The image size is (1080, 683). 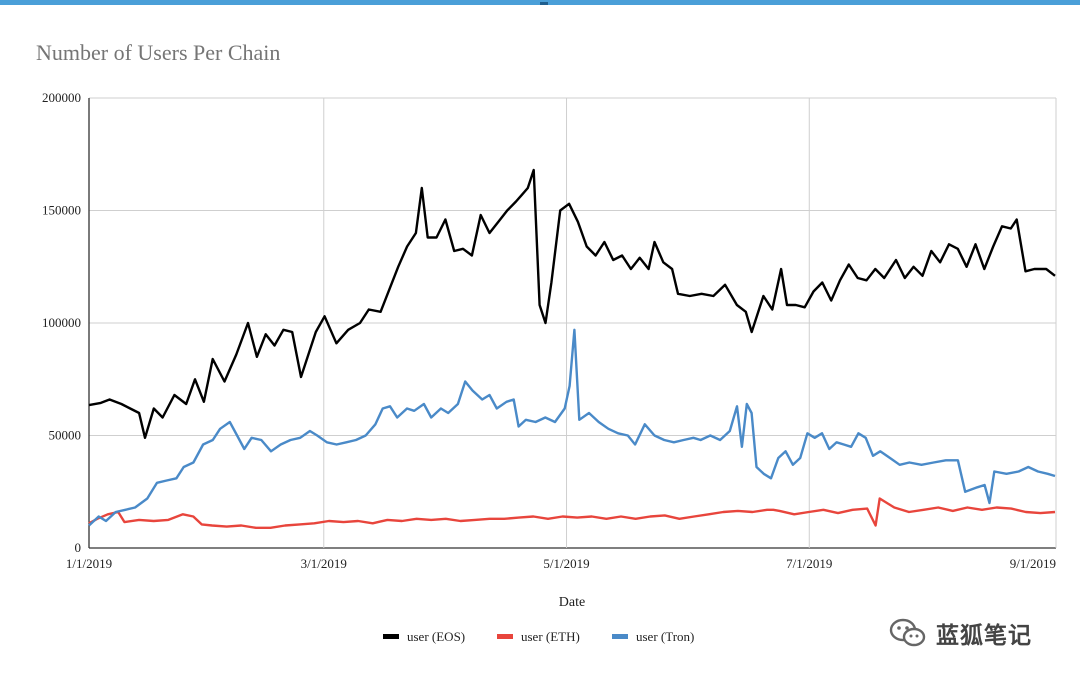 I want to click on x-tick-label: 7/1/2019, so click(x=809, y=563).